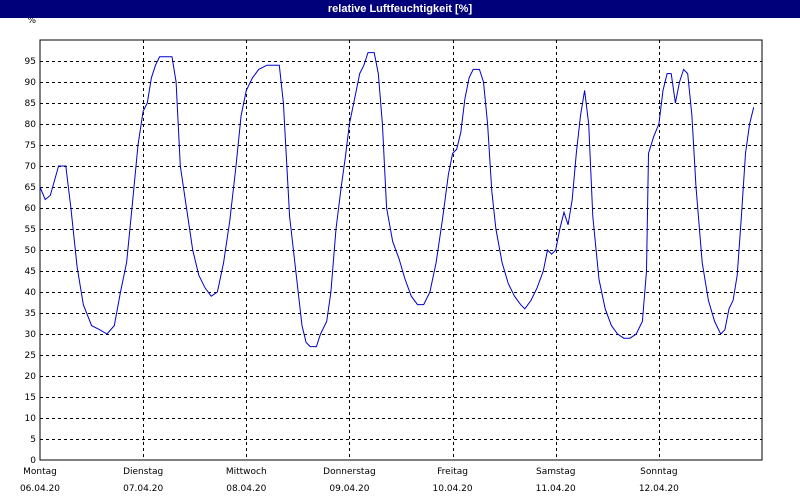  What do you see at coordinates (30, 188) in the screenshot?
I see `y-tick-label: 65` at bounding box center [30, 188].